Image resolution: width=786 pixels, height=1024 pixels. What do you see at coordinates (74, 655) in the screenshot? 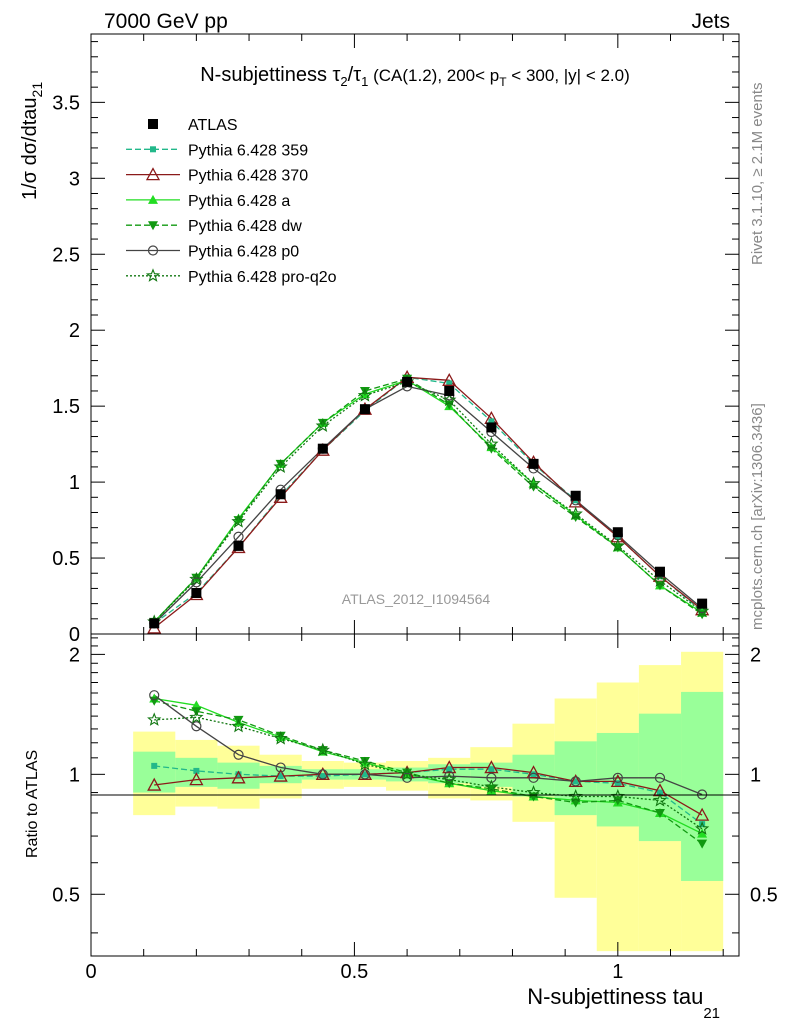
I see `ratio-tick-label-left-2: 2` at bounding box center [74, 655].